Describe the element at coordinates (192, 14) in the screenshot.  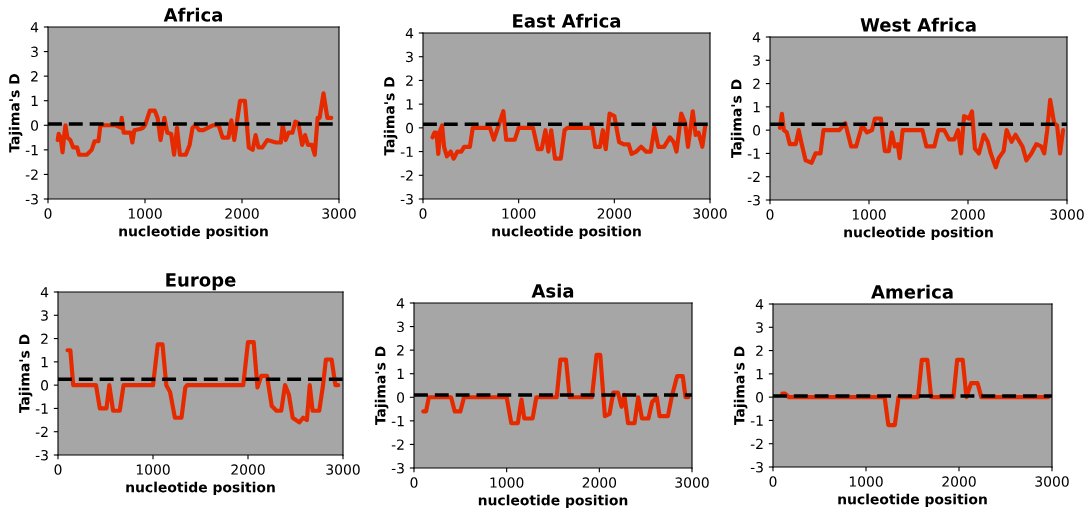
I see `chart-title: Africa` at that location.